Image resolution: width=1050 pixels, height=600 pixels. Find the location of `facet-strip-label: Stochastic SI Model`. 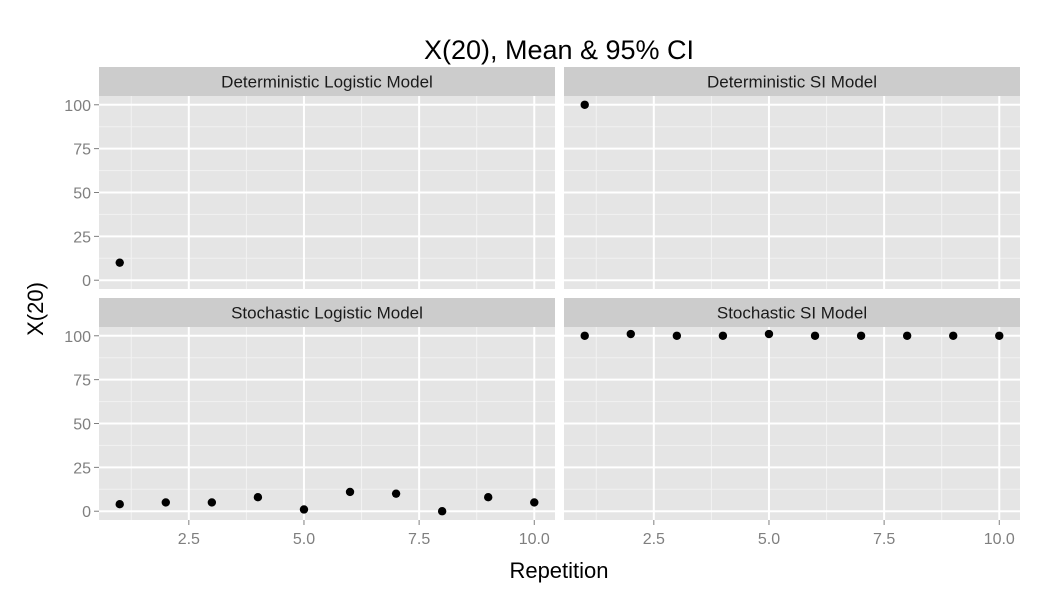

facet-strip-label: Stochastic SI Model is located at coordinates (792, 313).